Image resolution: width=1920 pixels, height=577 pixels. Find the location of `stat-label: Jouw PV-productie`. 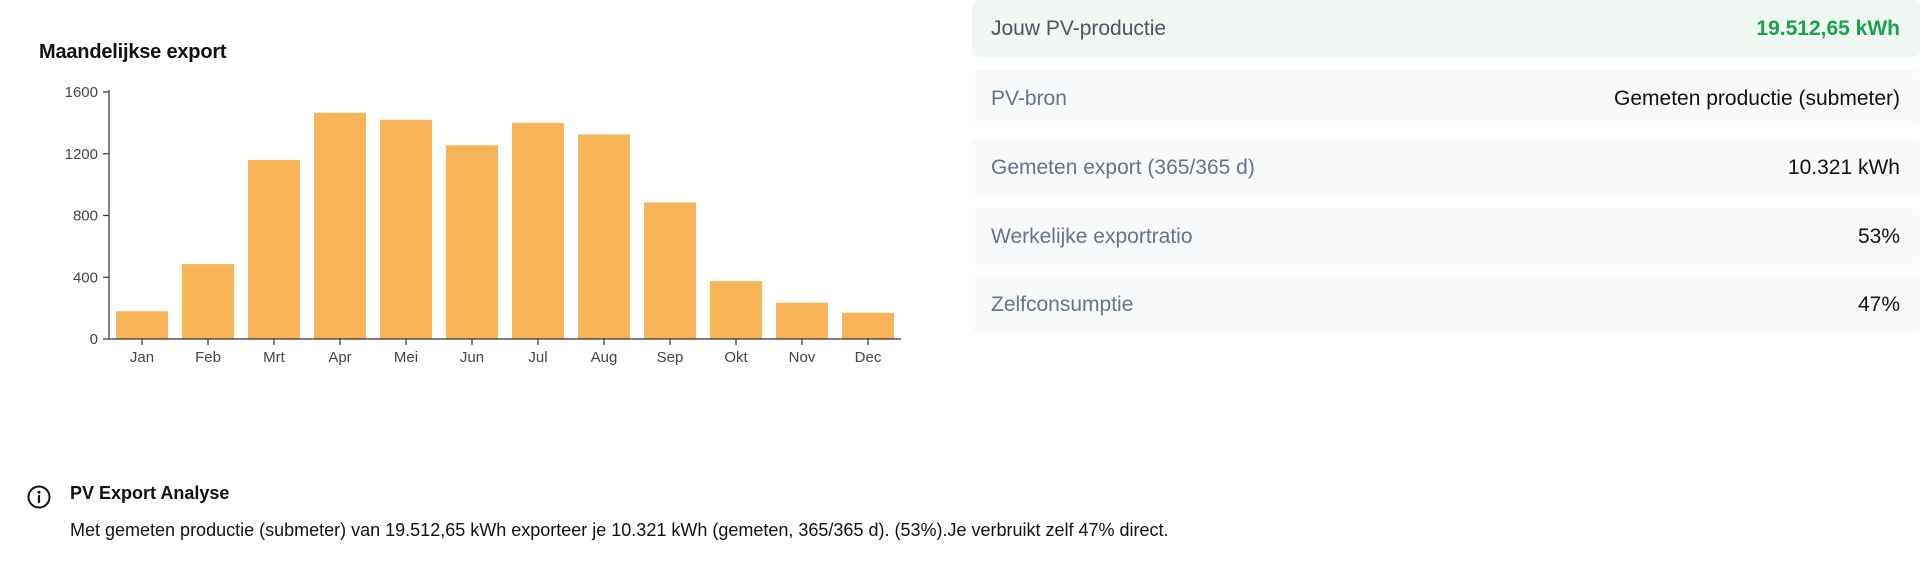

stat-label: Jouw PV-productie is located at coordinates (1079, 28).